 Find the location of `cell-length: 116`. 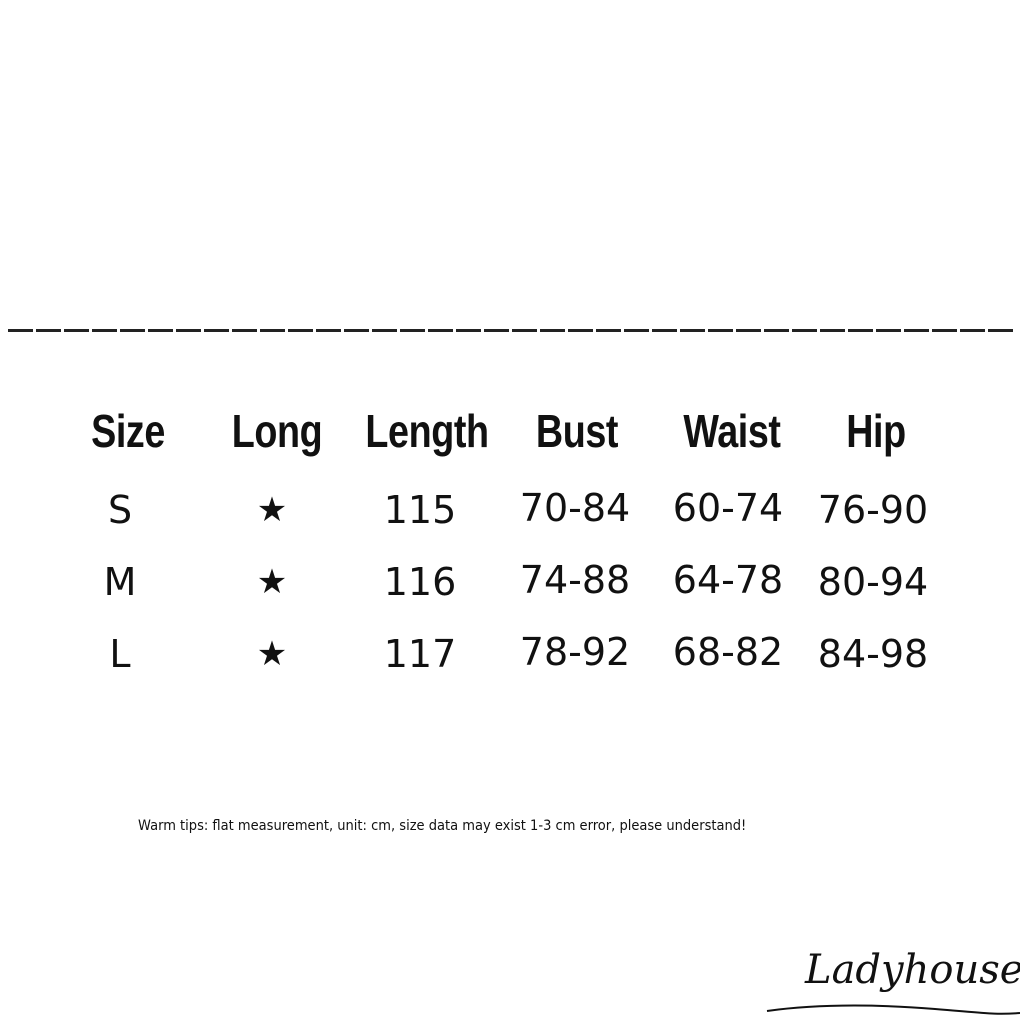

cell-length: 116 is located at coordinates (420, 582).